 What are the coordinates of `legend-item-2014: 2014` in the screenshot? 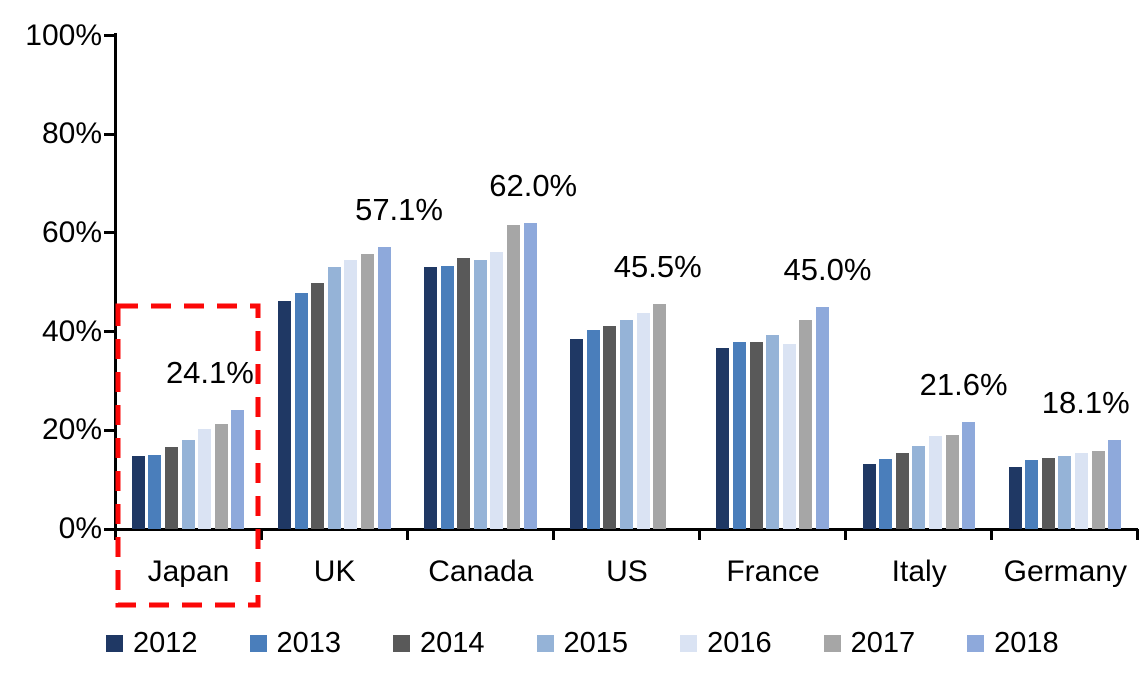 It's located at (439, 643).